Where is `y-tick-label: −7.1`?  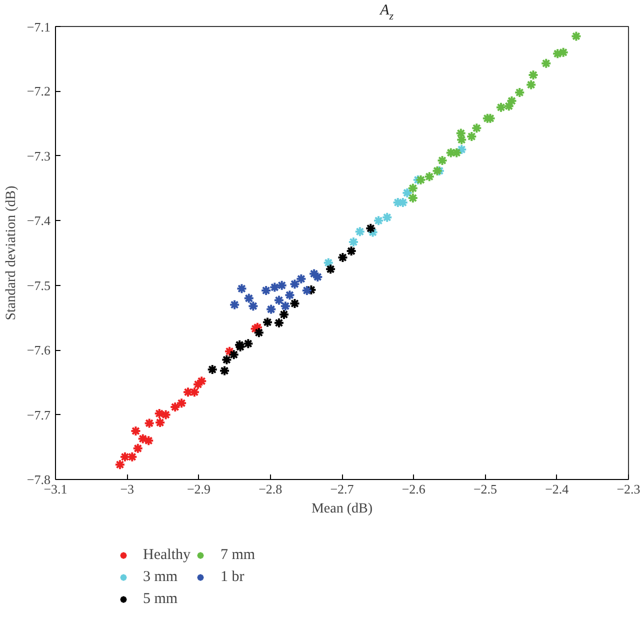
y-tick-label: −7.1 is located at coordinates (38, 27).